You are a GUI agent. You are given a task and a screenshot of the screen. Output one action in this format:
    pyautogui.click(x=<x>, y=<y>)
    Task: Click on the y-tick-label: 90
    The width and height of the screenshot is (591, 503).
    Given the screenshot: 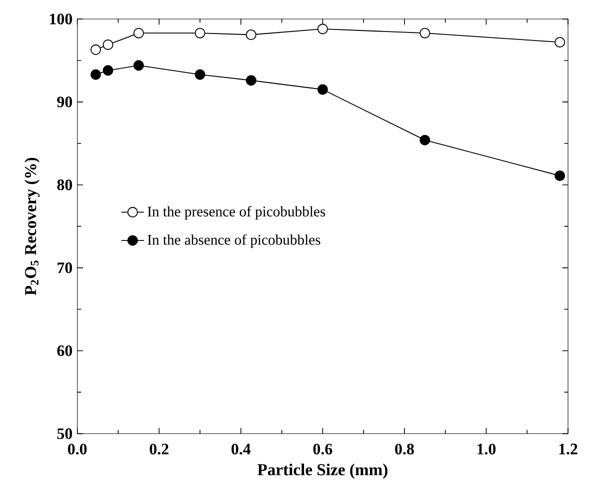 What is the action you would take?
    pyautogui.click(x=64, y=102)
    